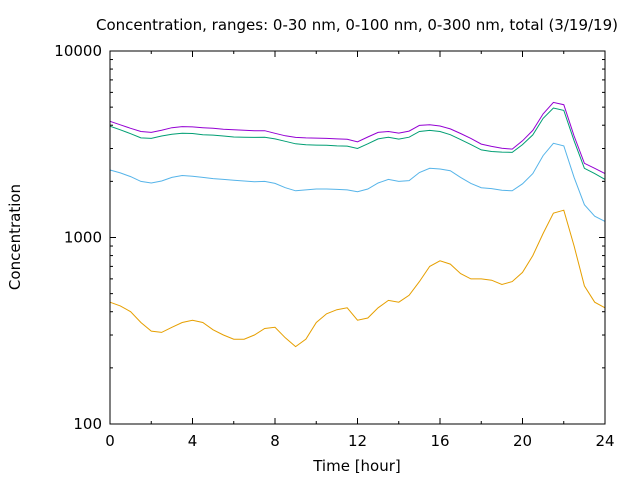 The height and width of the screenshot is (480, 640). I want to click on x-tick-label: 8, so click(275, 441).